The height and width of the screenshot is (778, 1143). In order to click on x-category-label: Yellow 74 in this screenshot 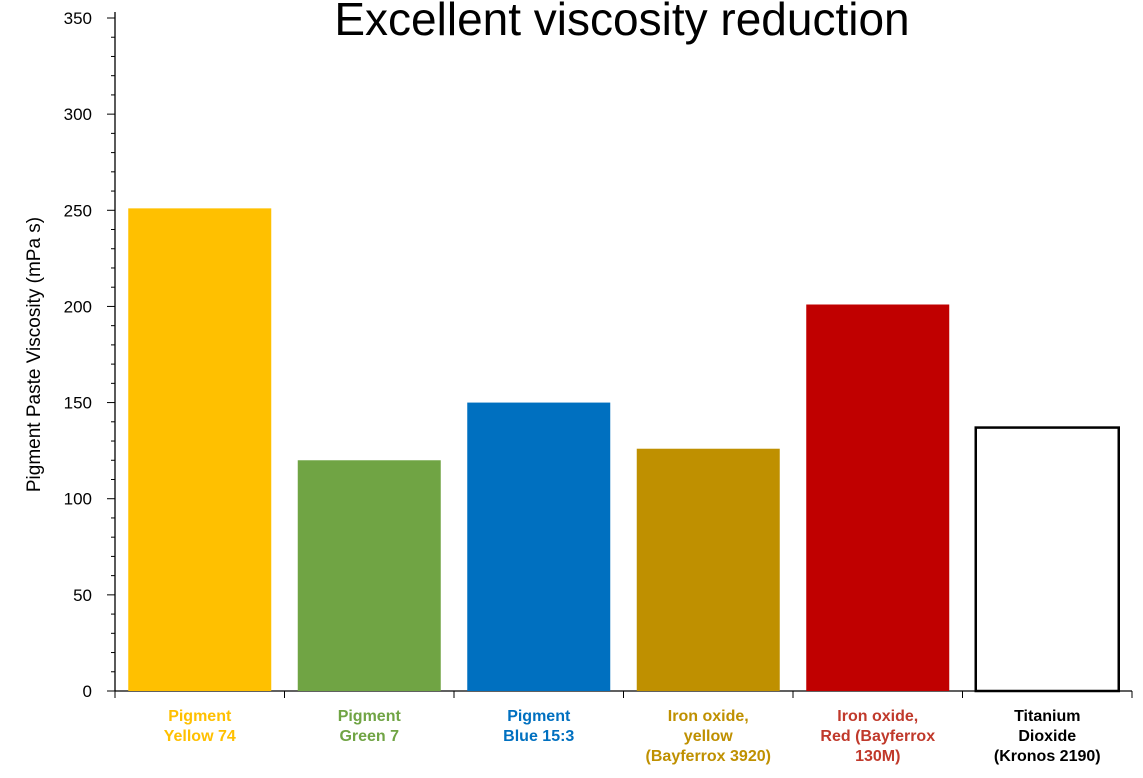, I will do `click(200, 736)`.